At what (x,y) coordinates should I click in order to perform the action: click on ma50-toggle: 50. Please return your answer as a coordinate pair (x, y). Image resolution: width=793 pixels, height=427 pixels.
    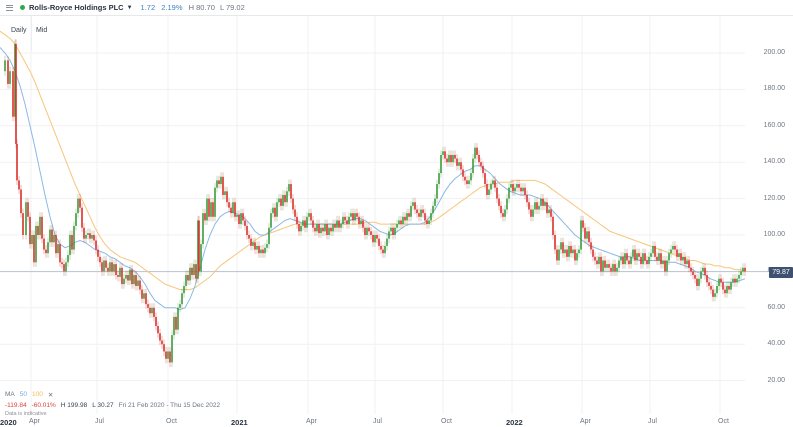
    Looking at the image, I should click on (23, 394).